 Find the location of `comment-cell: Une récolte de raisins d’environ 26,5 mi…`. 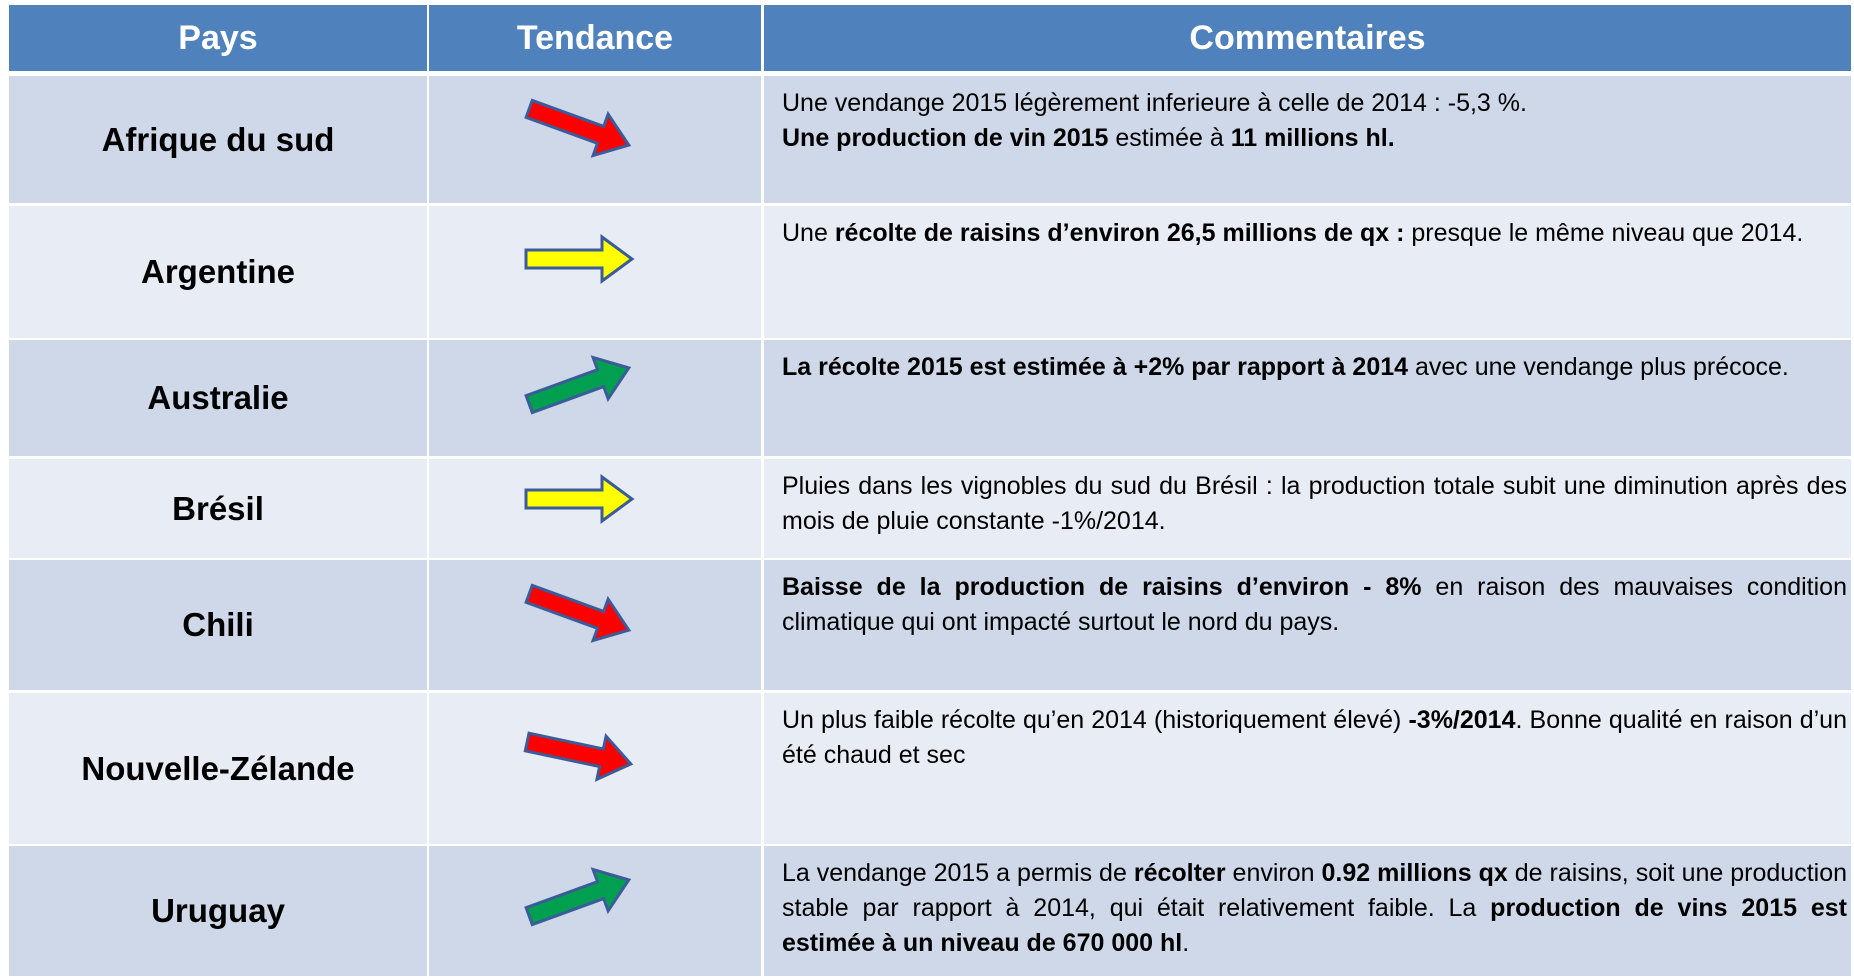

comment-cell: Une récolte de raisins d’environ 26,5 mi… is located at coordinates (1307, 272).